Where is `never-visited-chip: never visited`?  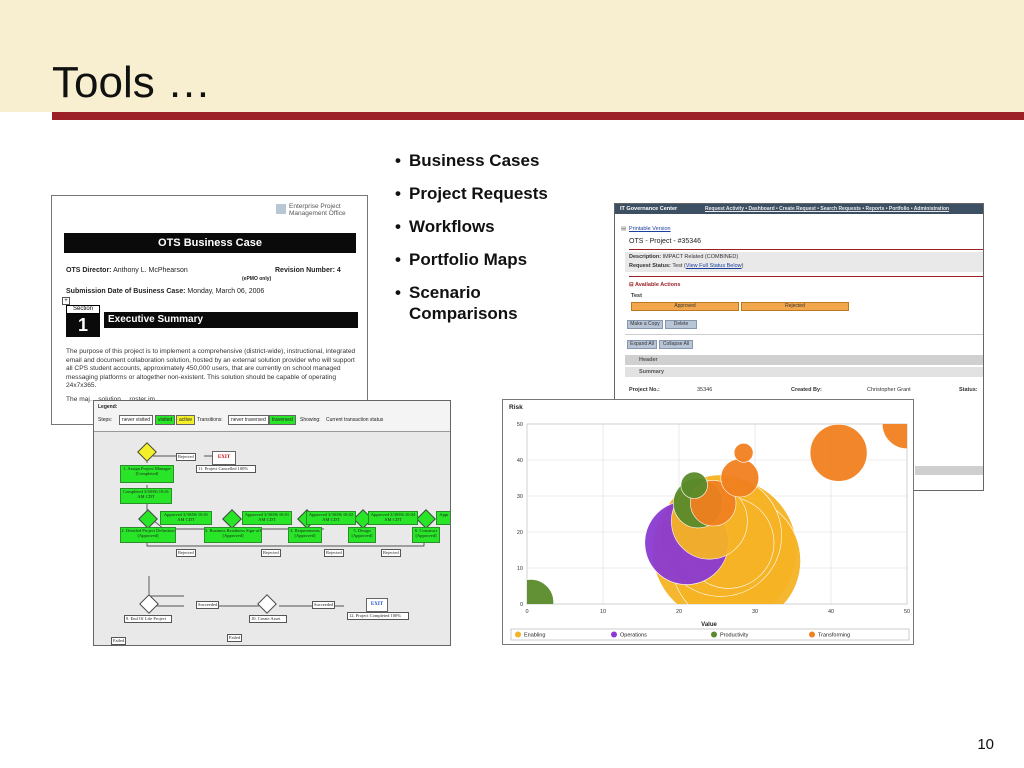 never-visited-chip: never visited is located at coordinates (136, 420).